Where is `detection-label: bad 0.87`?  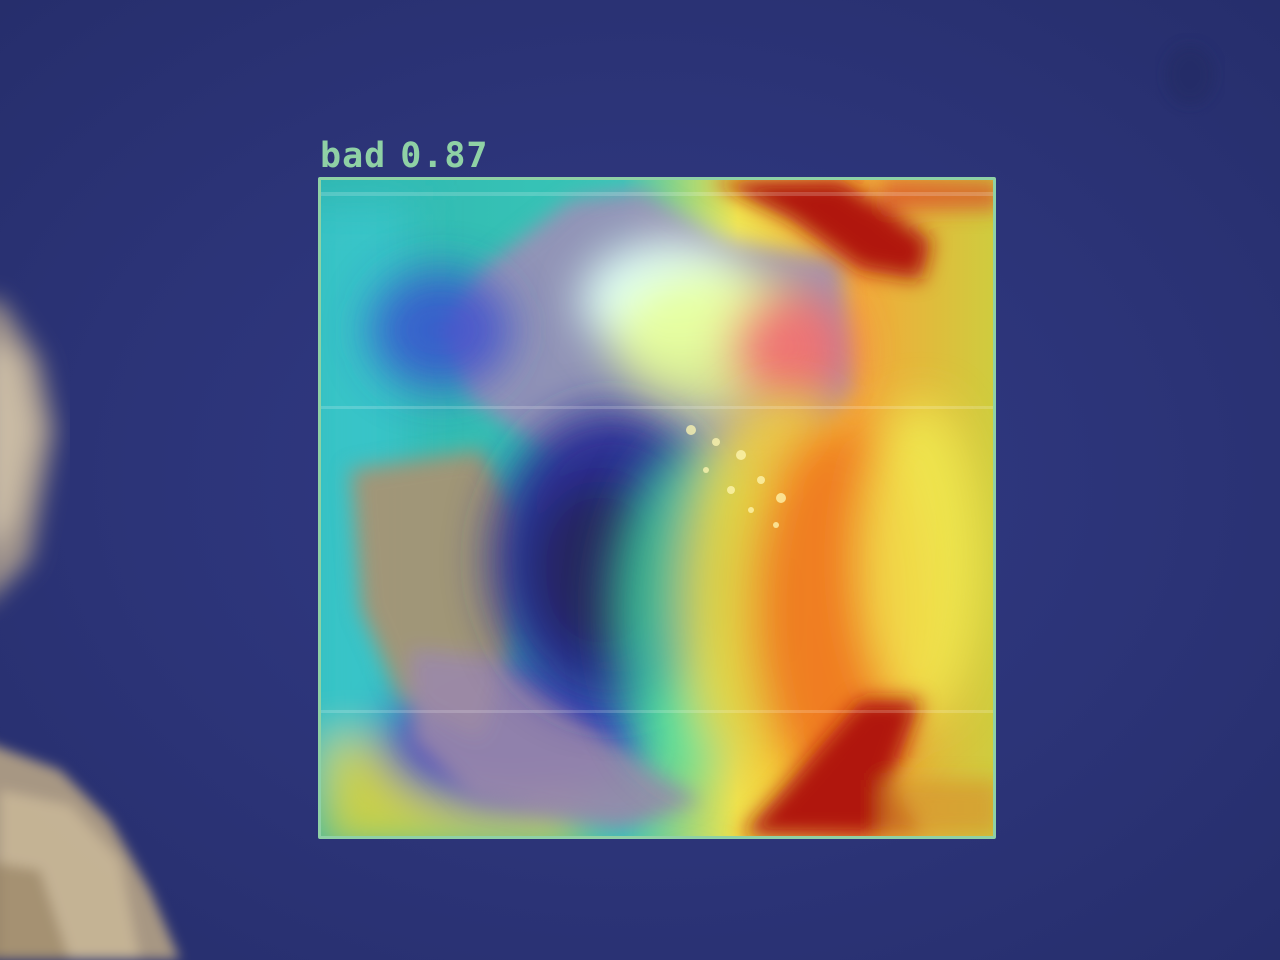
detection-label: bad 0.87 is located at coordinates (404, 156).